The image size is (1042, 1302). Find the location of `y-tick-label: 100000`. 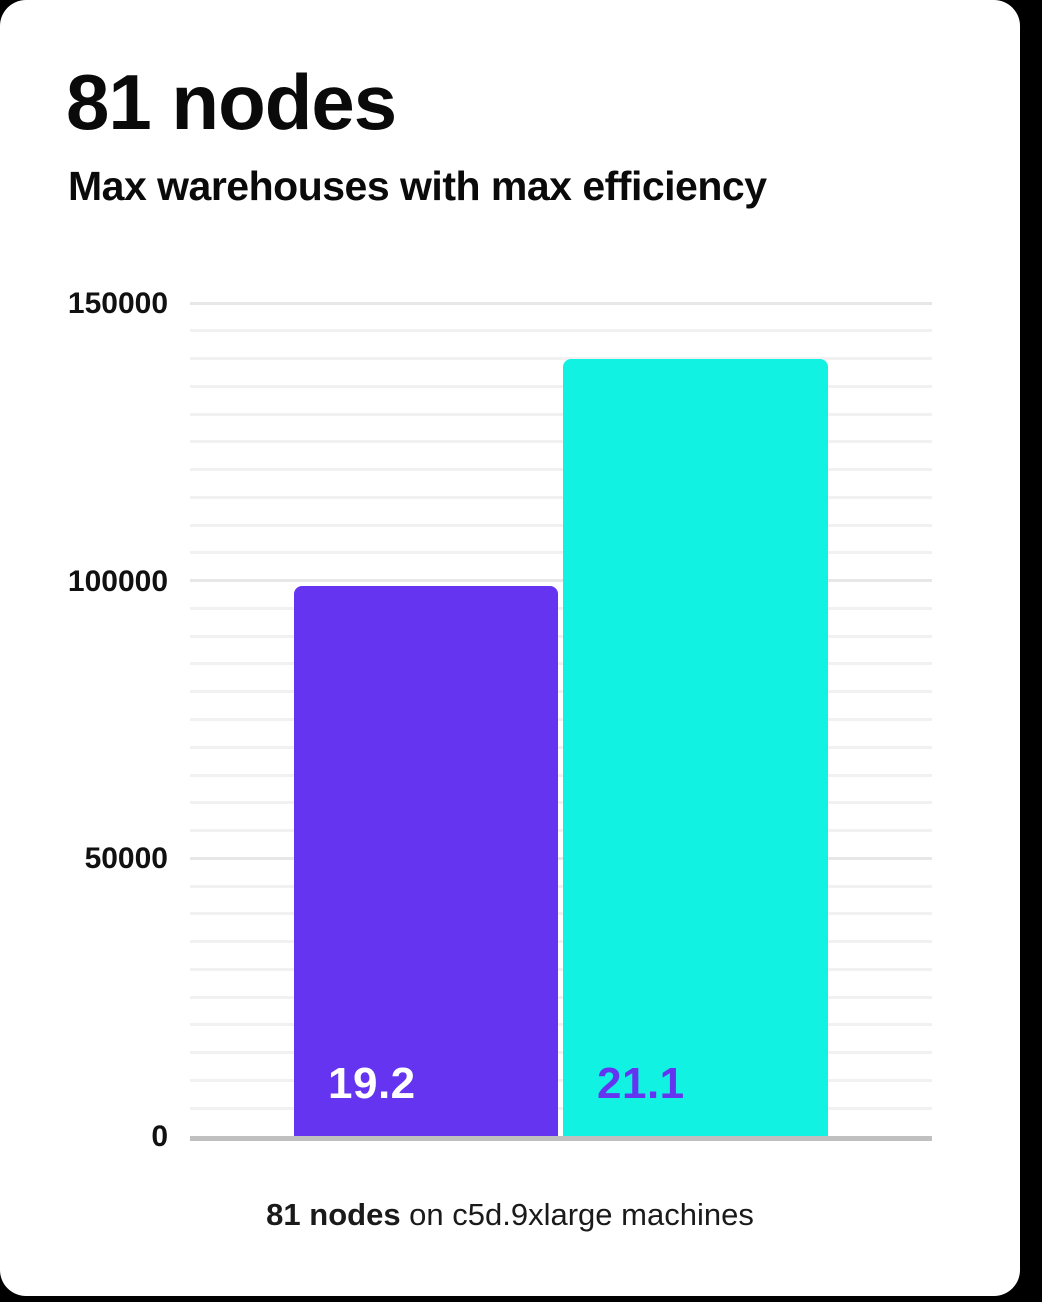

y-tick-label: 100000 is located at coordinates (117, 581).